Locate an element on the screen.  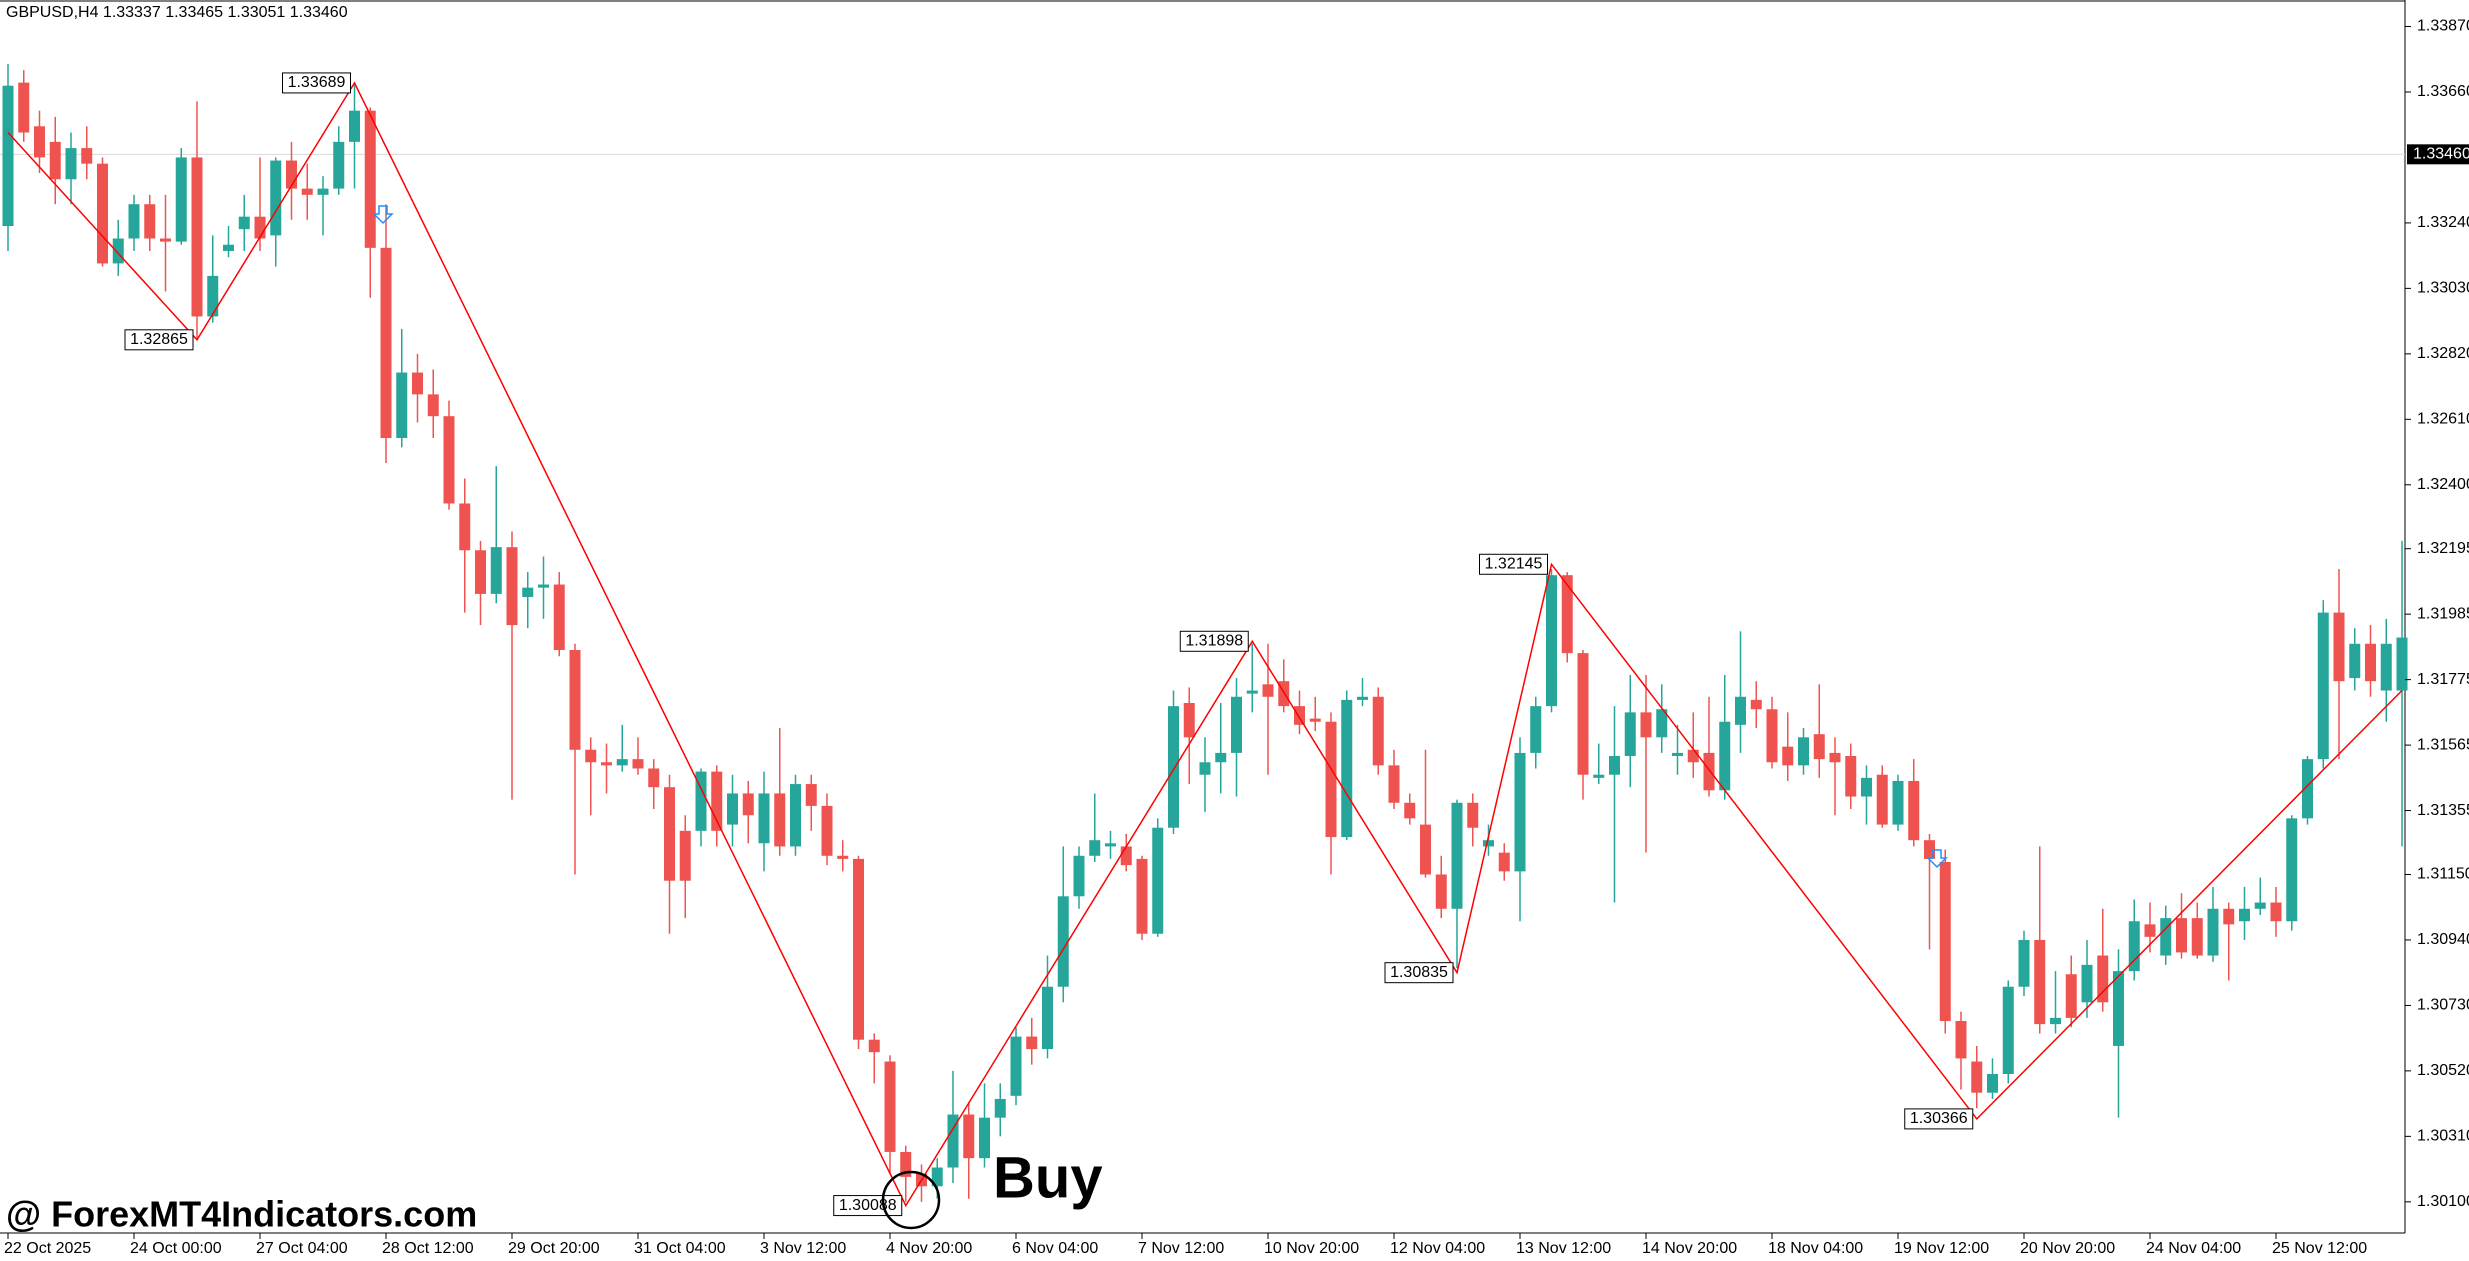
x-tick-label: 28 Oct 12:00 is located at coordinates (428, 1248).